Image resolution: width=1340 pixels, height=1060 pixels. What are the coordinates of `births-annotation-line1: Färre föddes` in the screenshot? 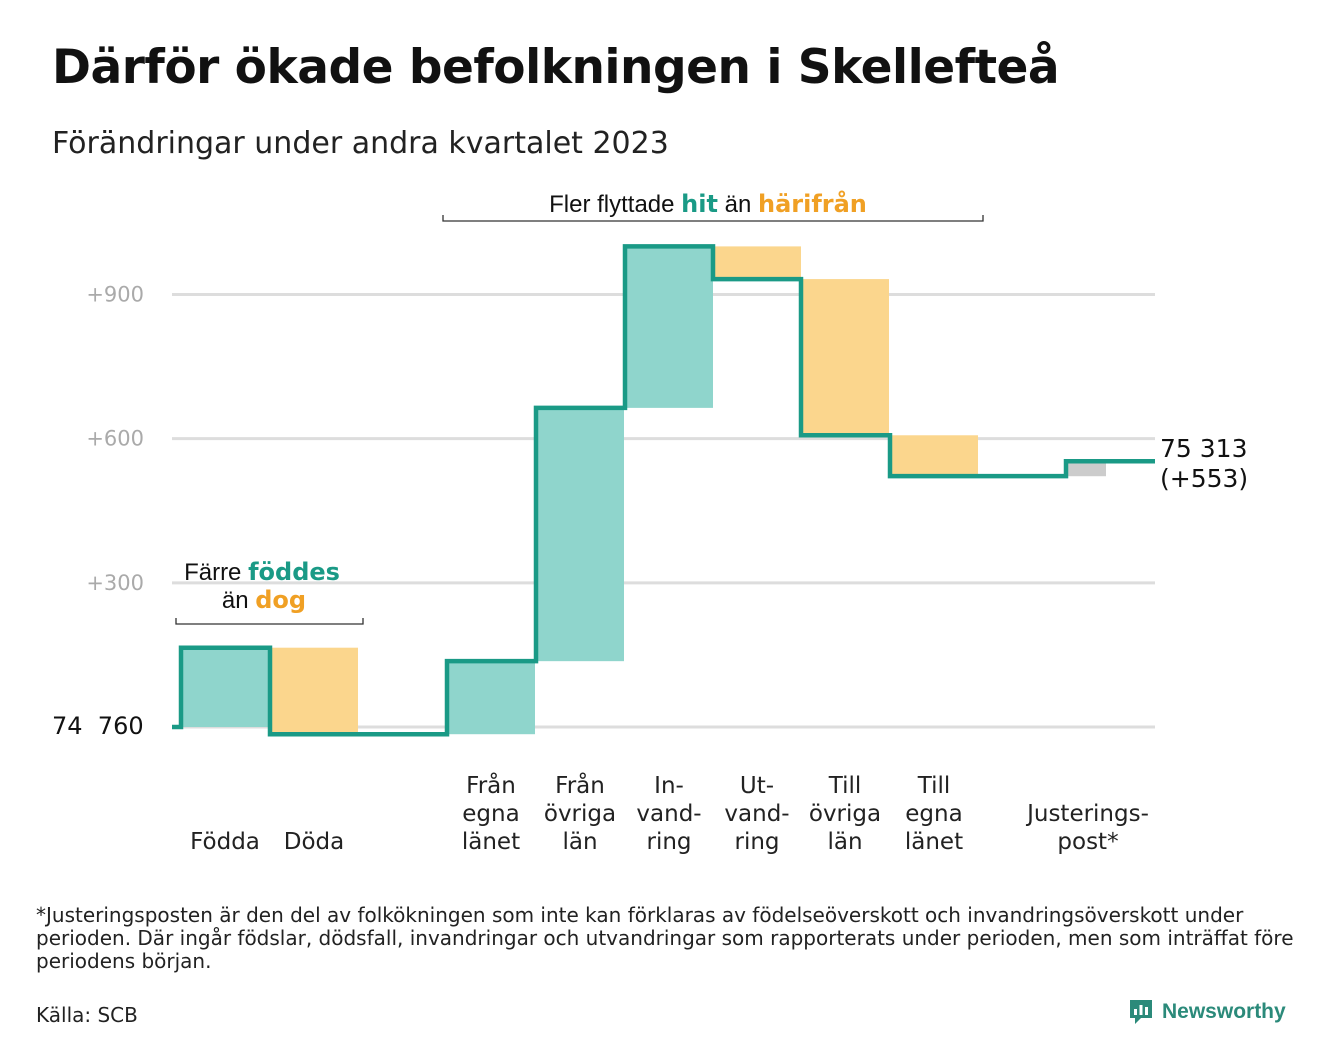 It's located at (262, 572).